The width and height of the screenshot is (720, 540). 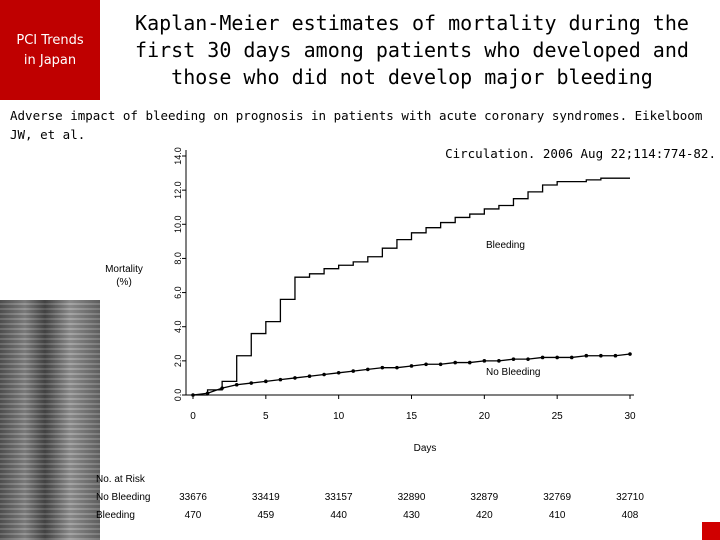 What do you see at coordinates (411, 515) in the screenshot?
I see `risk-table-value: 430` at bounding box center [411, 515].